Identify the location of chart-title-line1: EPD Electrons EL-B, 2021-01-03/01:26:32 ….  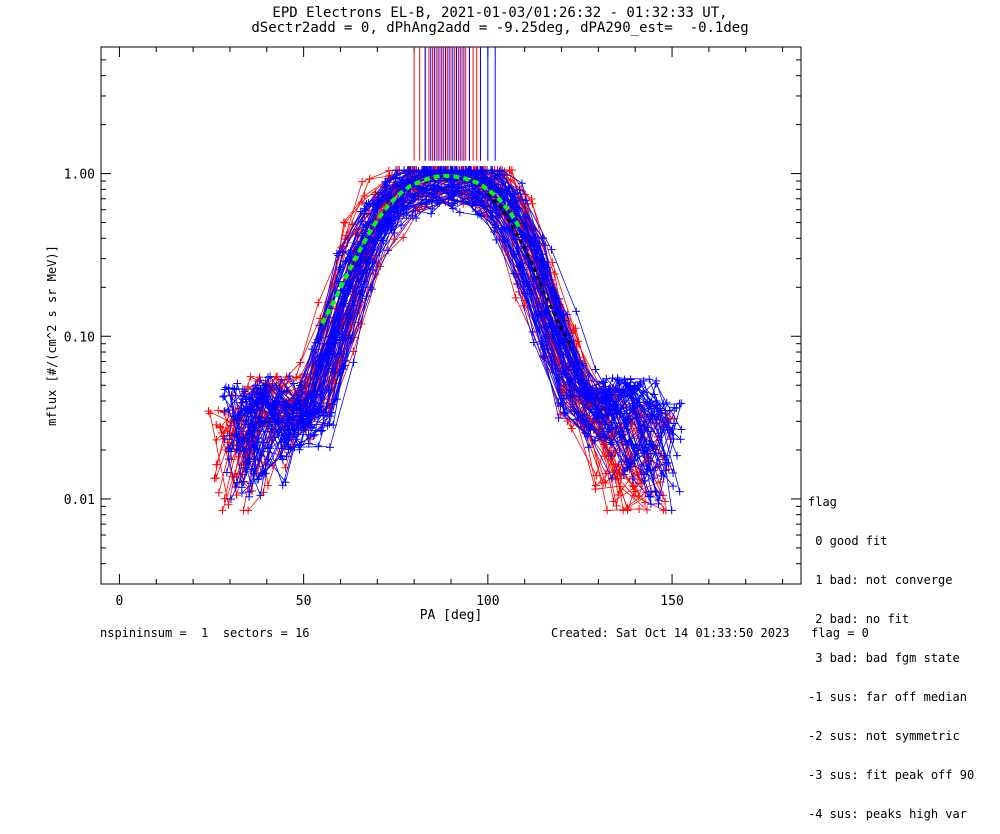
(500, 13).